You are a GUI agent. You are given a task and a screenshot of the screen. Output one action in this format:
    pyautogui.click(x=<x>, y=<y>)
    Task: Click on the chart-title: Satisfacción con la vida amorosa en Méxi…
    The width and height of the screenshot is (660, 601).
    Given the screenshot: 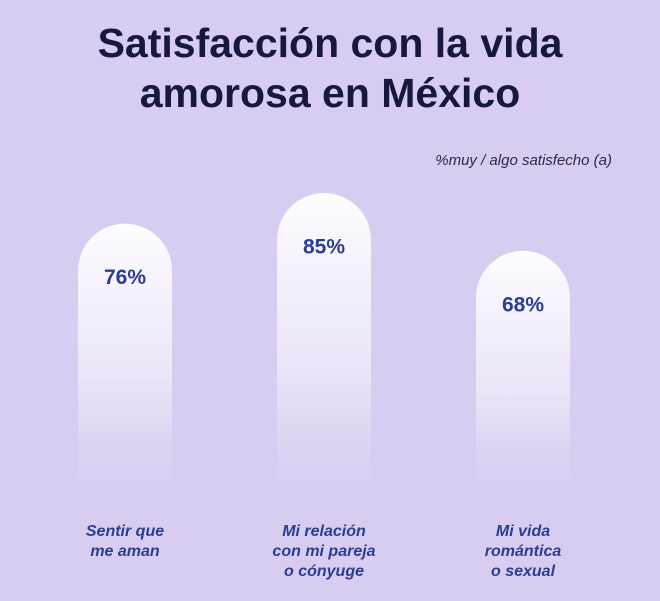 What is the action you would take?
    pyautogui.click(x=330, y=68)
    